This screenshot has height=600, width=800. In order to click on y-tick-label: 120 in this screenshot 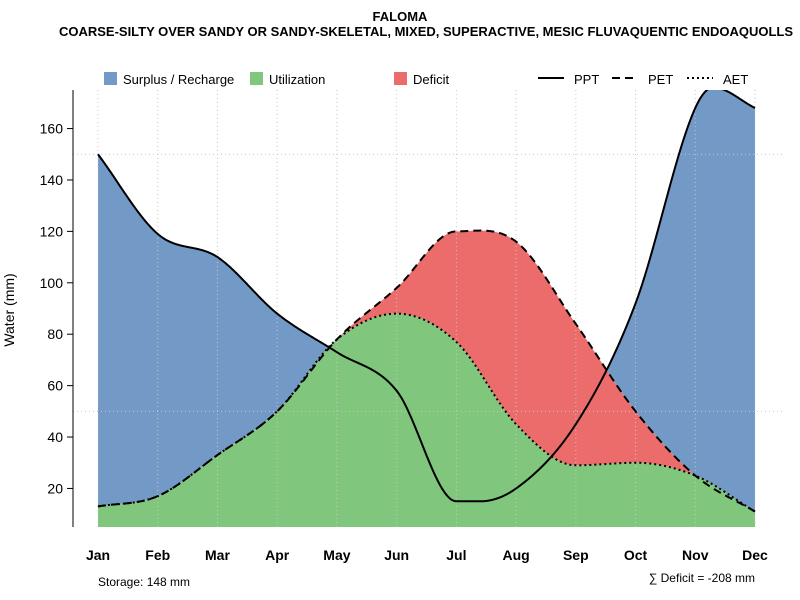, I will do `click(52, 231)`.